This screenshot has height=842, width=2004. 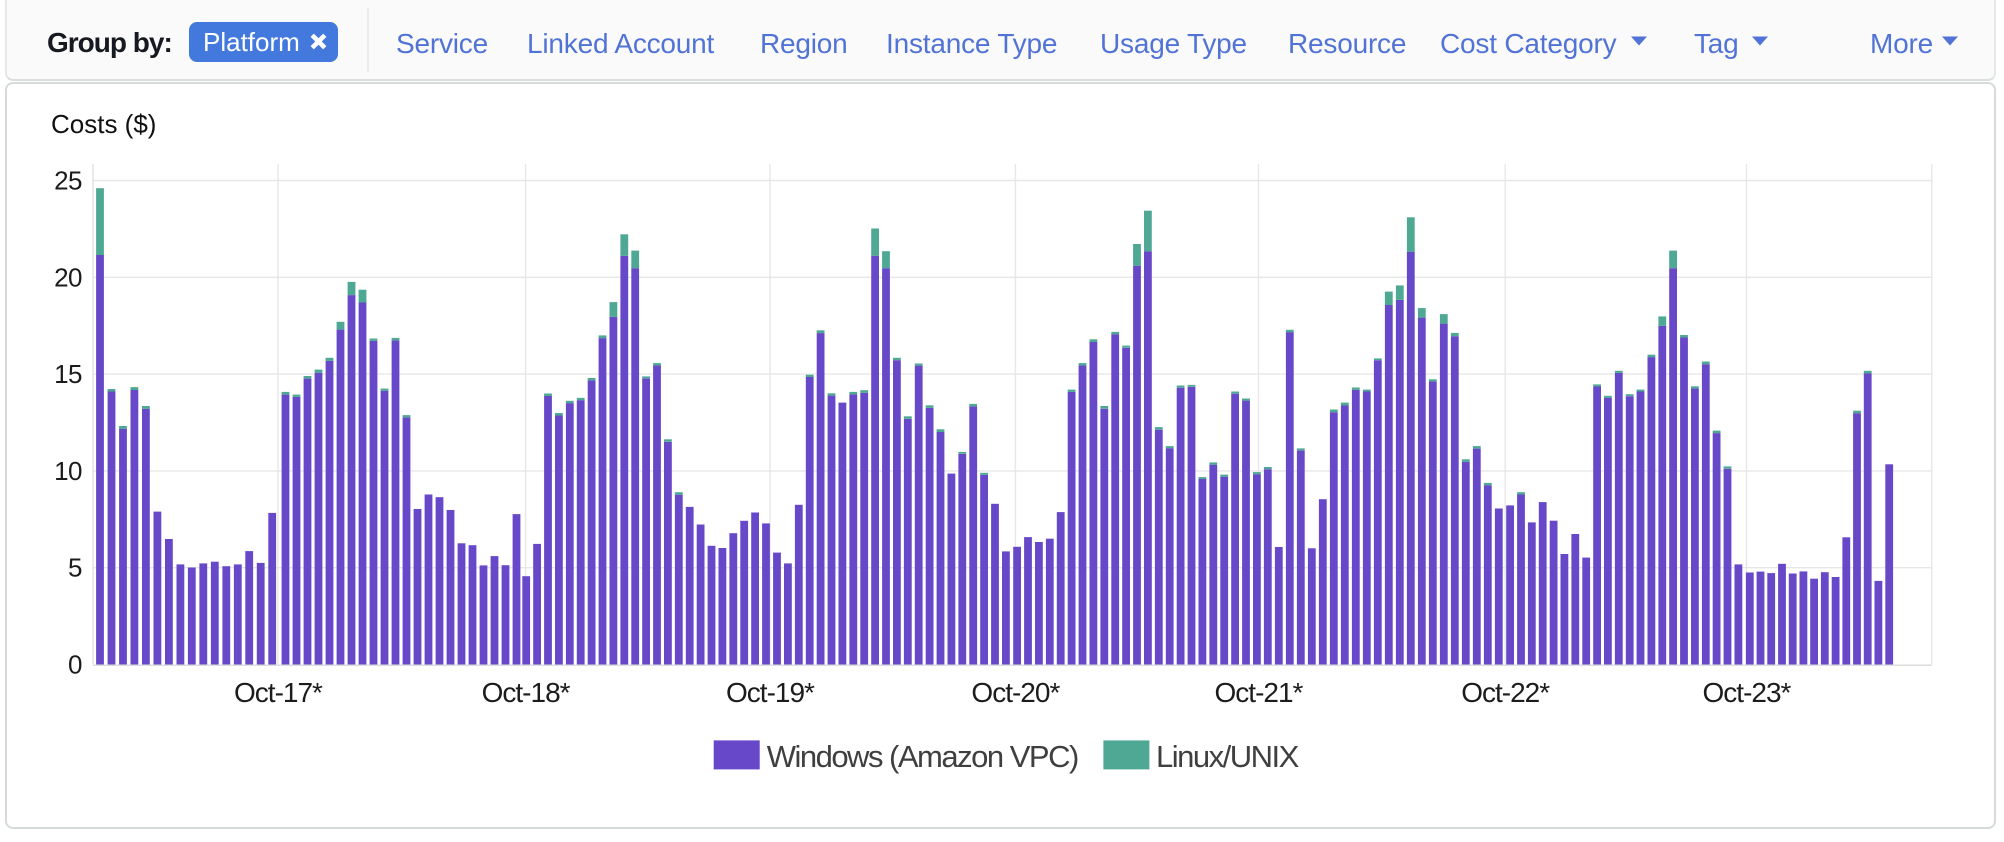 What do you see at coordinates (1259, 692) in the screenshot?
I see `svg-text: Oct-21*` at bounding box center [1259, 692].